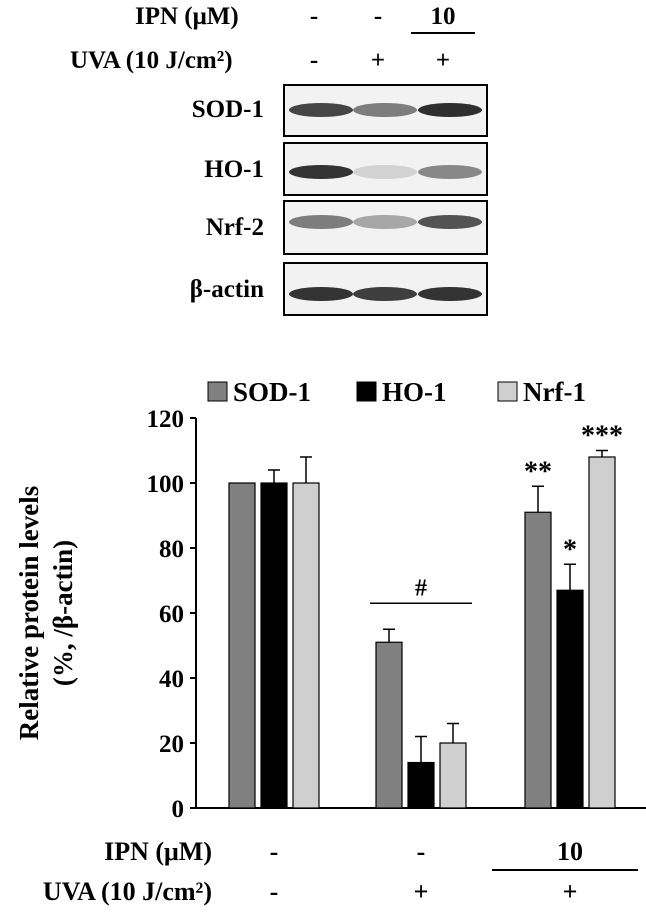 This screenshot has width=646, height=912. I want to click on legend-label-2: HO-1, so click(414, 392).